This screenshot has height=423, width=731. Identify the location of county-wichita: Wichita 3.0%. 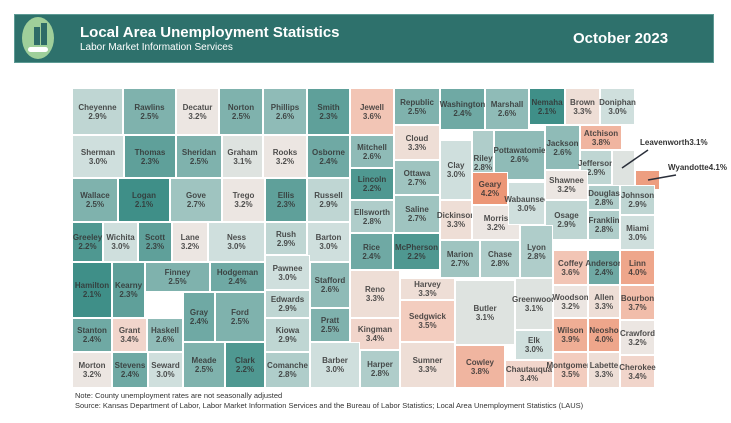
(120, 242).